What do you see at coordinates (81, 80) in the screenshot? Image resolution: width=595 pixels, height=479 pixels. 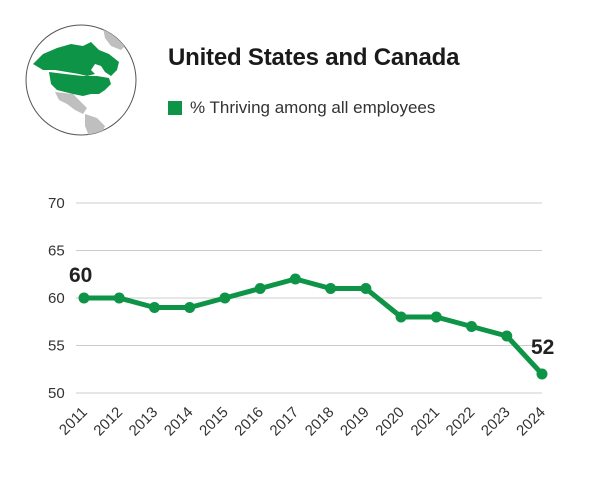 I see `north-america-globe-icon` at bounding box center [81, 80].